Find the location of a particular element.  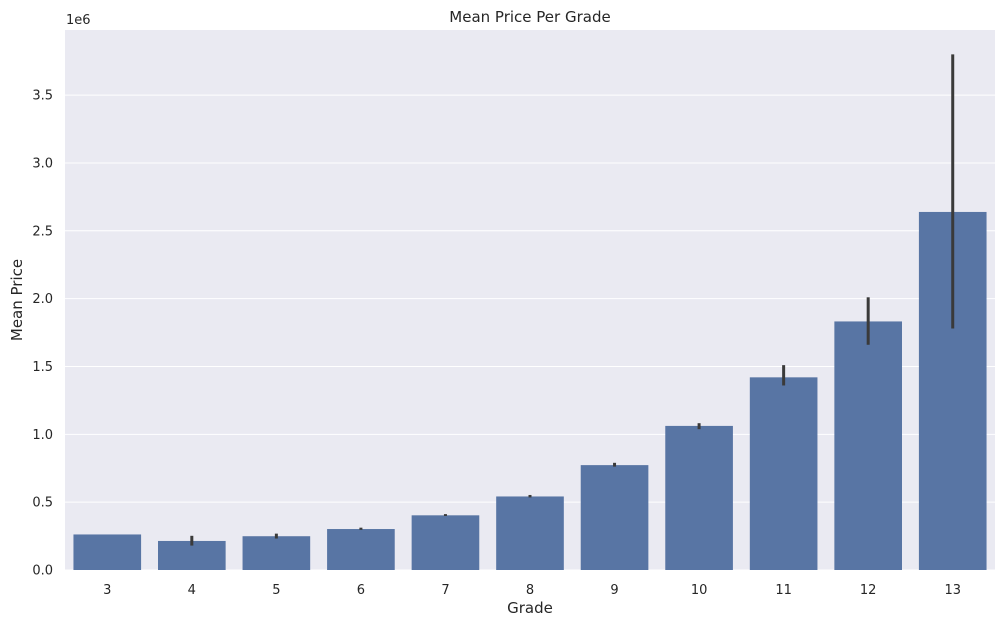

x-tick-label: 10 is located at coordinates (699, 590).